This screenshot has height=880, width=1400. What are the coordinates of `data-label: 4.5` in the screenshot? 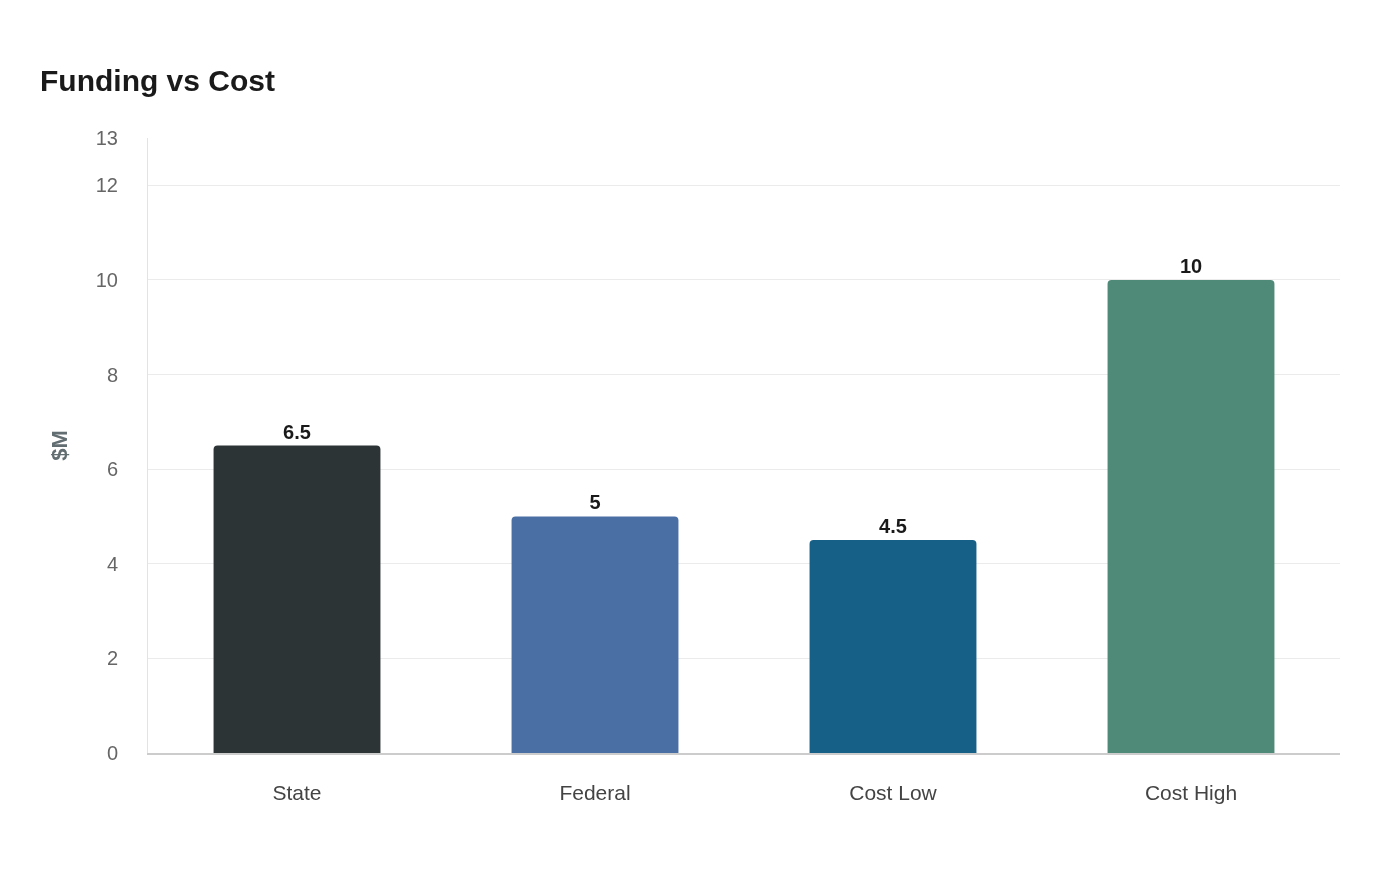 It's located at (893, 526).